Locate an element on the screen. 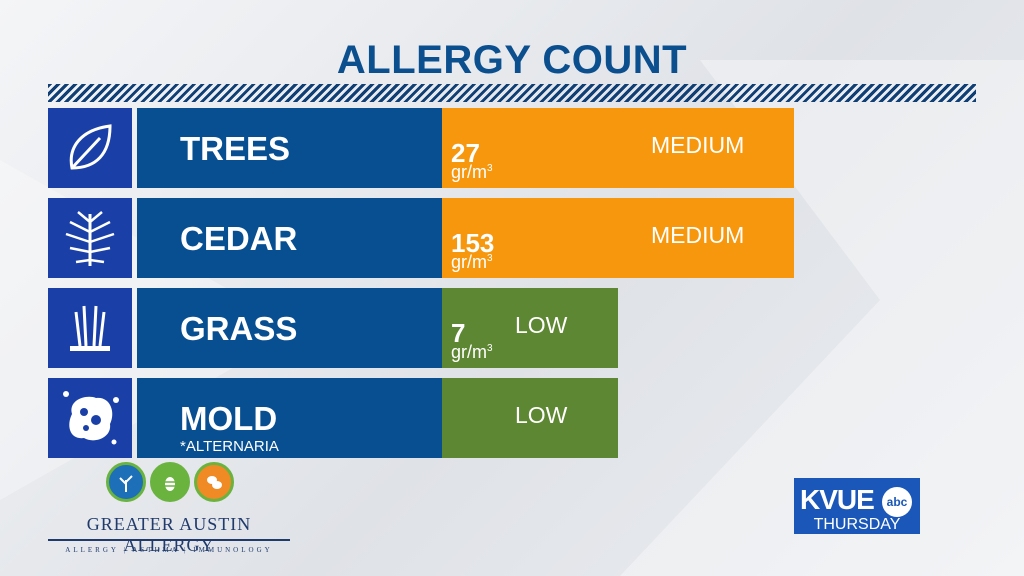 The width and height of the screenshot is (1024, 576). tree-logo-icon is located at coordinates (126, 482).